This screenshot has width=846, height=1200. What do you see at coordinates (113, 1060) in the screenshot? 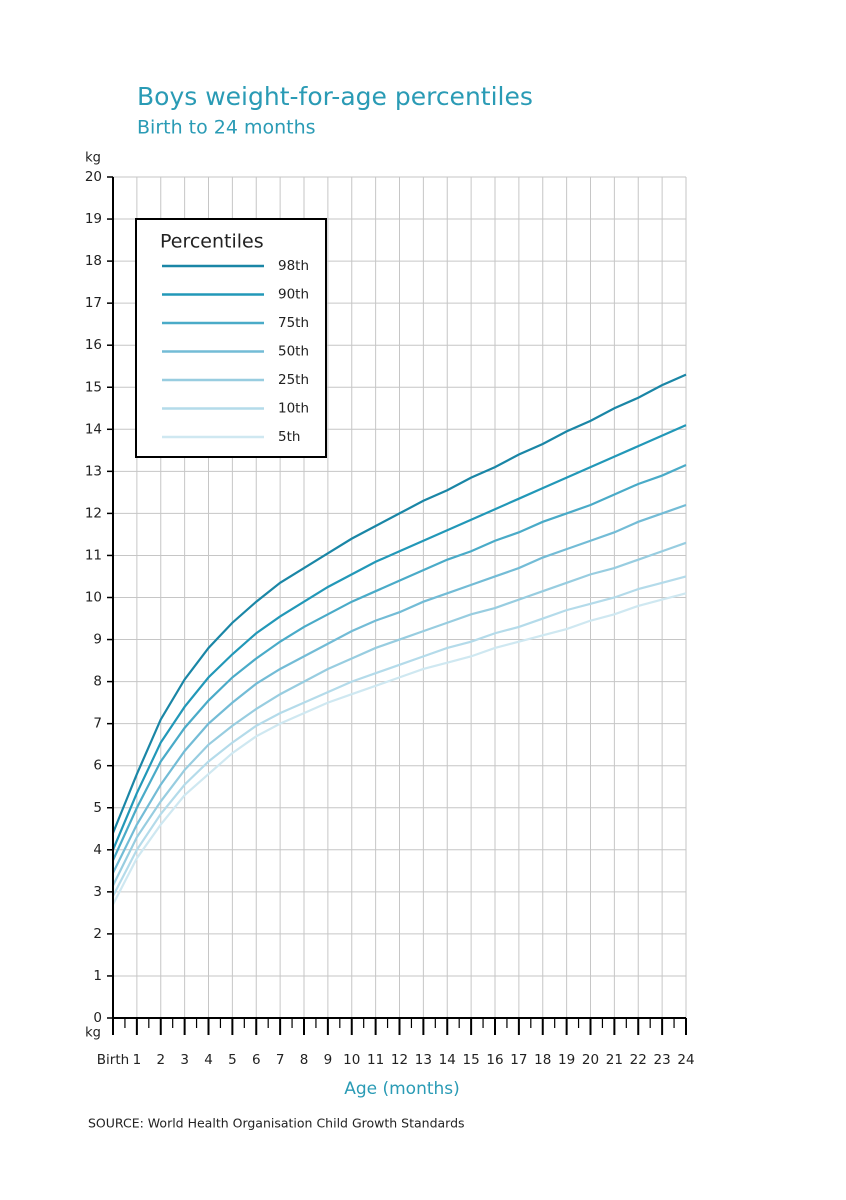
I see `x-tick-label: Birth` at bounding box center [113, 1060].